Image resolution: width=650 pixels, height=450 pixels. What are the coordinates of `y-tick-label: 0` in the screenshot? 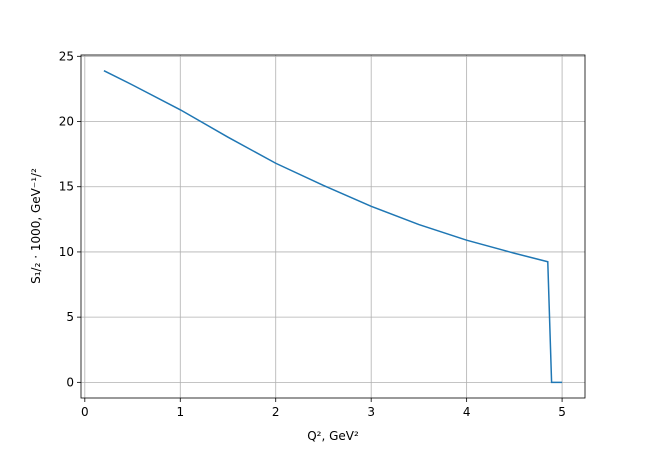 It's located at (70, 382).